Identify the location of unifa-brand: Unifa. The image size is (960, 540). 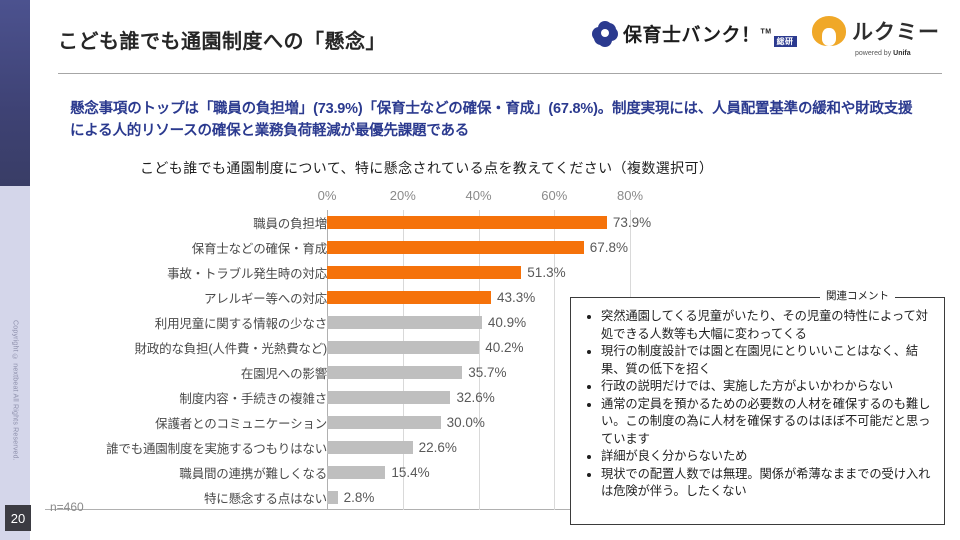
(902, 53).